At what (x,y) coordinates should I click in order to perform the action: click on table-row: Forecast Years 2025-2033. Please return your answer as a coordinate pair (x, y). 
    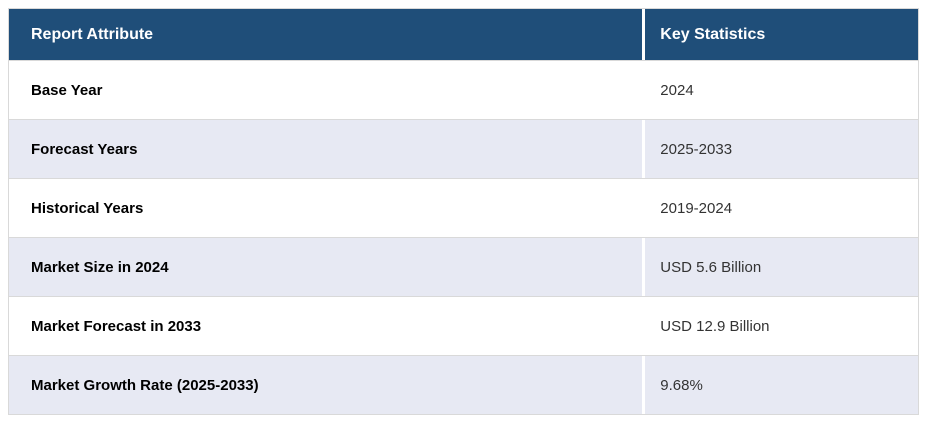
    Looking at the image, I should click on (463, 149).